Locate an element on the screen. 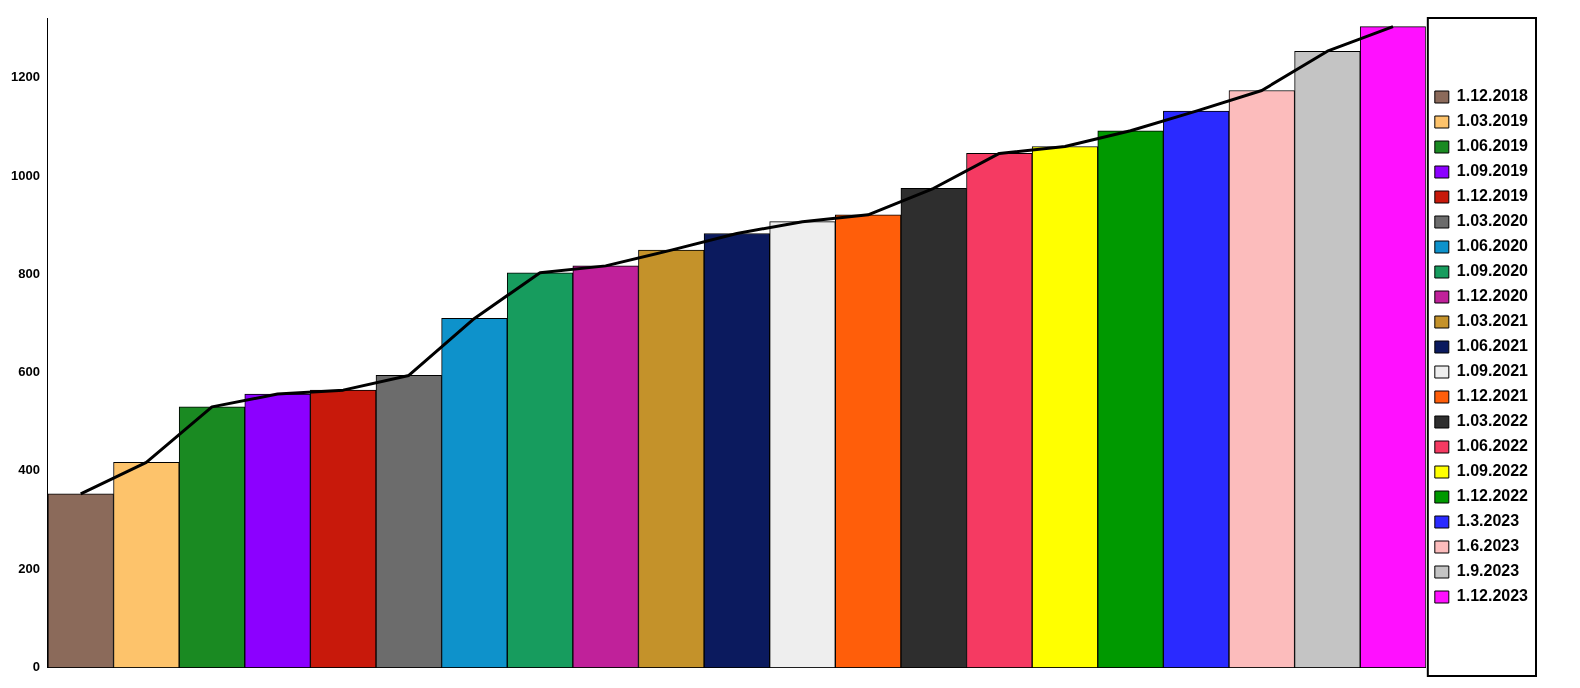 Image resolution: width=1580 pixels, height=688 pixels. y-tick-label: 200 is located at coordinates (29, 568).